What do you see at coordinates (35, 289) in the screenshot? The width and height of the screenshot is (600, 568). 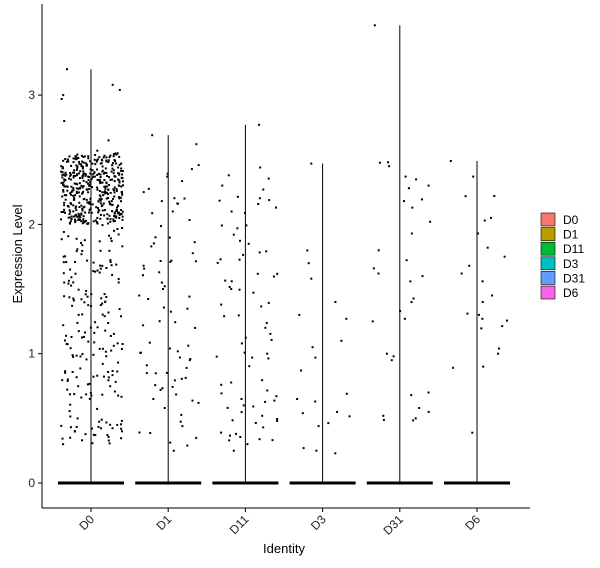 I see `y-ticks: 0 1 2 3` at bounding box center [35, 289].